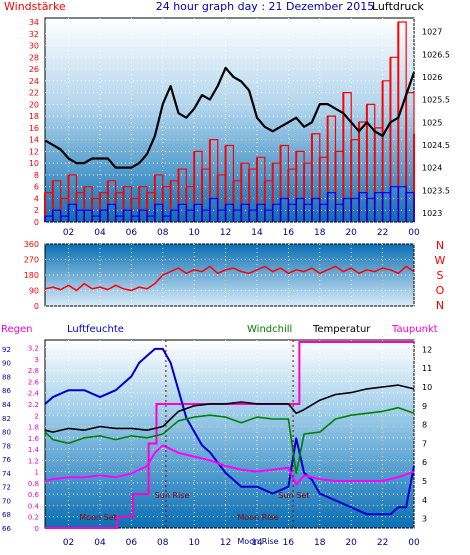 The image size is (470, 555). I want to click on humidity-tick-label: 80, so click(6, 433).